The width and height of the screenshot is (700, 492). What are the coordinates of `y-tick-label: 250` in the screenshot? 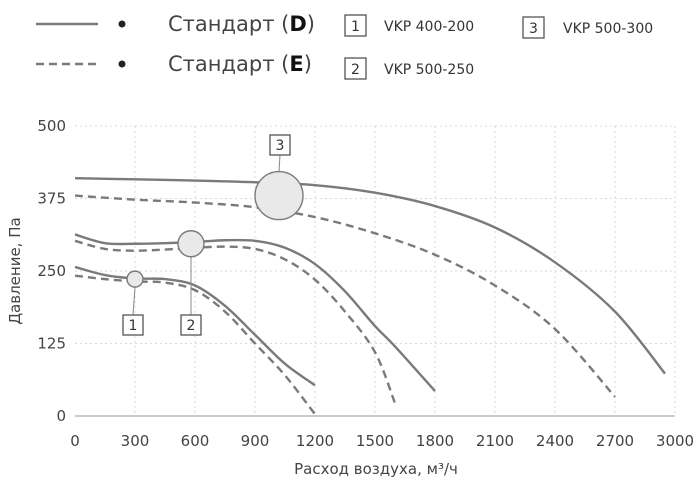 It's located at (51, 271).